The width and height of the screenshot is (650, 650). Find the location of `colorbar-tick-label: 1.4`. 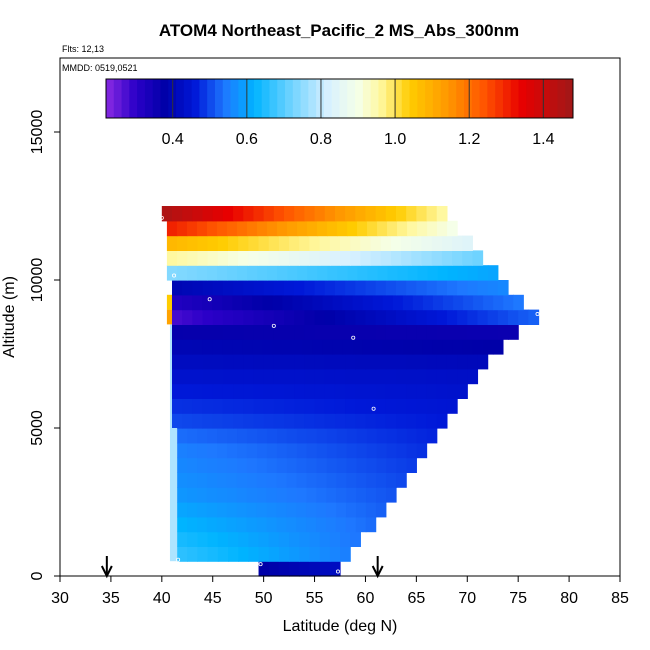

colorbar-tick-label: 1.4 is located at coordinates (543, 139).